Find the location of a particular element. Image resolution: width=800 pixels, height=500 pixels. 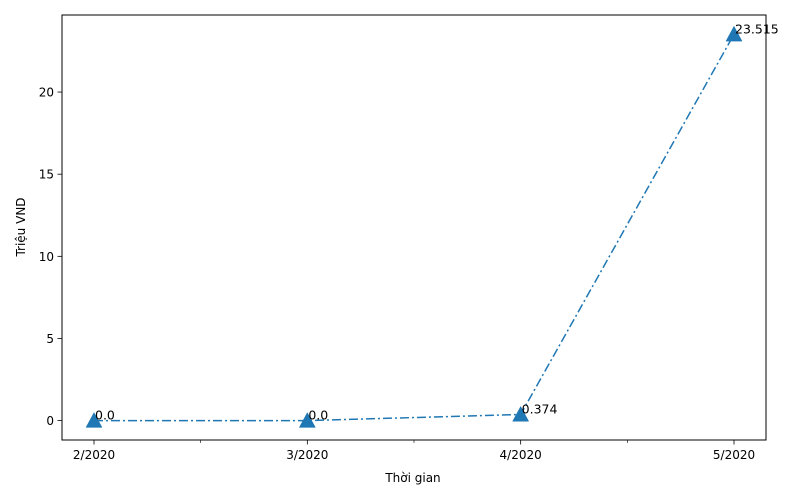

y-axis-title: Triệu VND is located at coordinates (21, 227).